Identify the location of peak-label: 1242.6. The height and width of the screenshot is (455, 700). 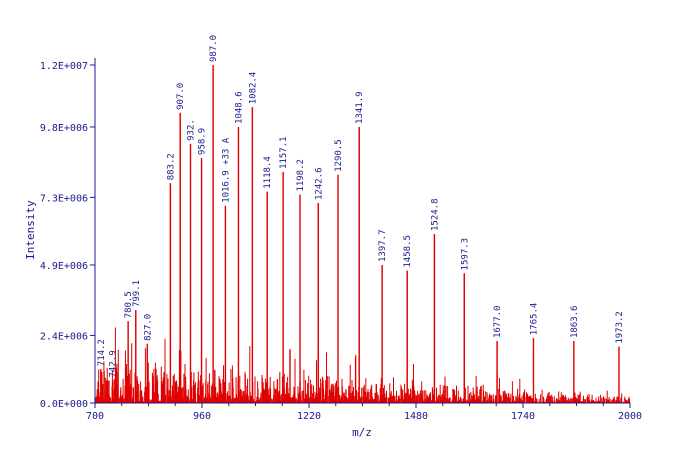
(319, 184).